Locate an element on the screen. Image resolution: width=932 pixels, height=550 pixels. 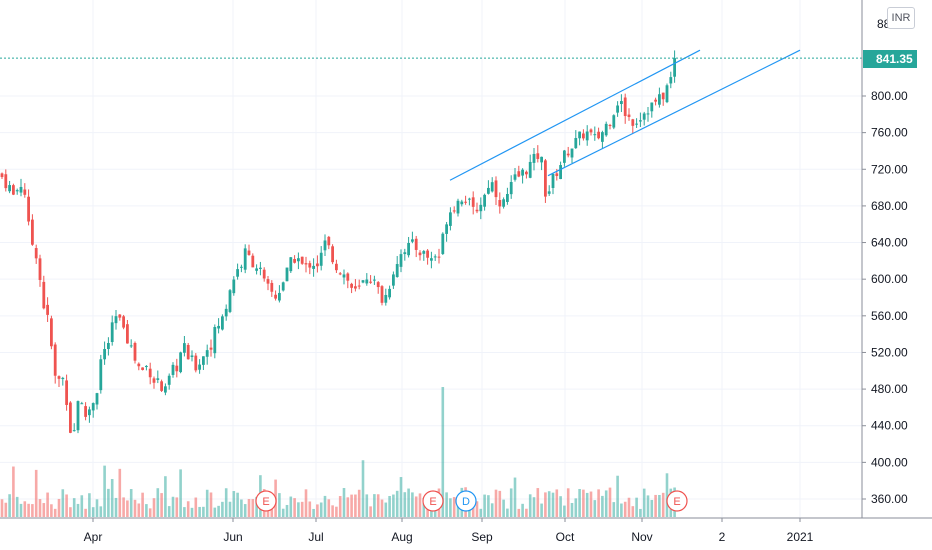
price-tick-label: 600.00 is located at coordinates (889, 279).